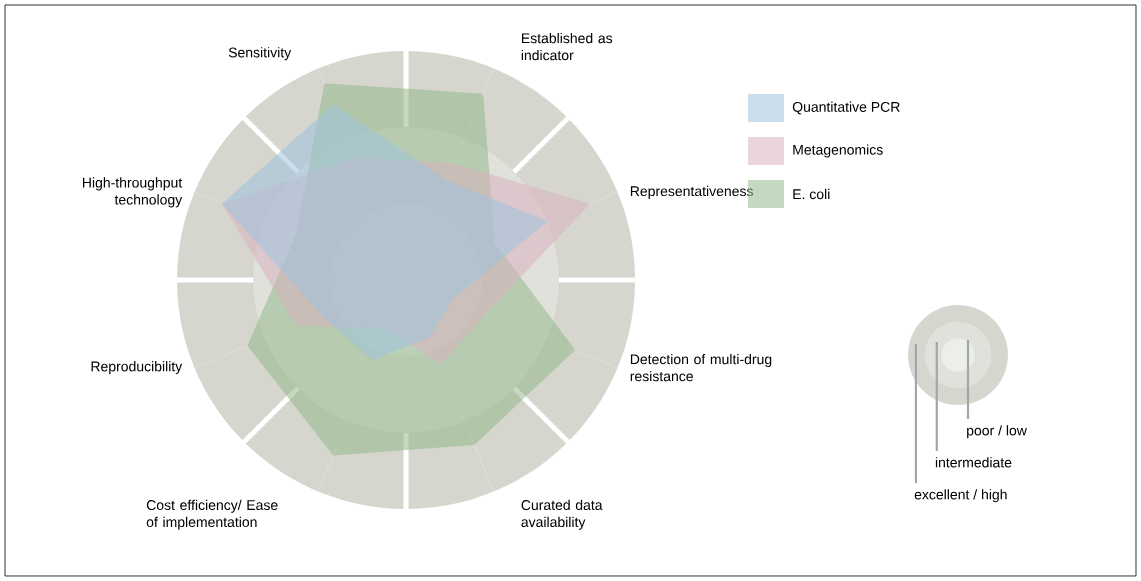 The image size is (1141, 581). I want to click on spoke-label: Detection of multi-drug resistance, so click(701, 367).